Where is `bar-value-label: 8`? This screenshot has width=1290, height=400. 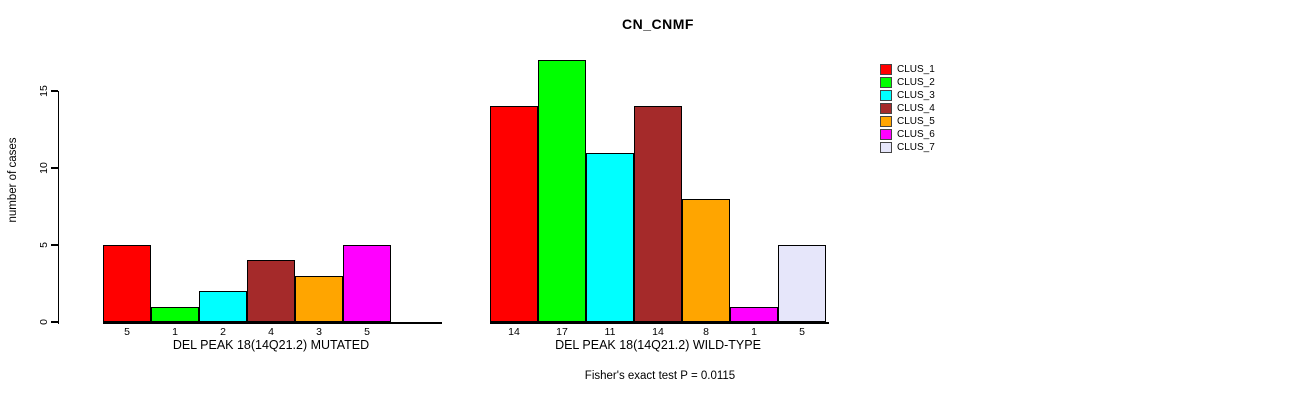 bar-value-label: 8 is located at coordinates (706, 332).